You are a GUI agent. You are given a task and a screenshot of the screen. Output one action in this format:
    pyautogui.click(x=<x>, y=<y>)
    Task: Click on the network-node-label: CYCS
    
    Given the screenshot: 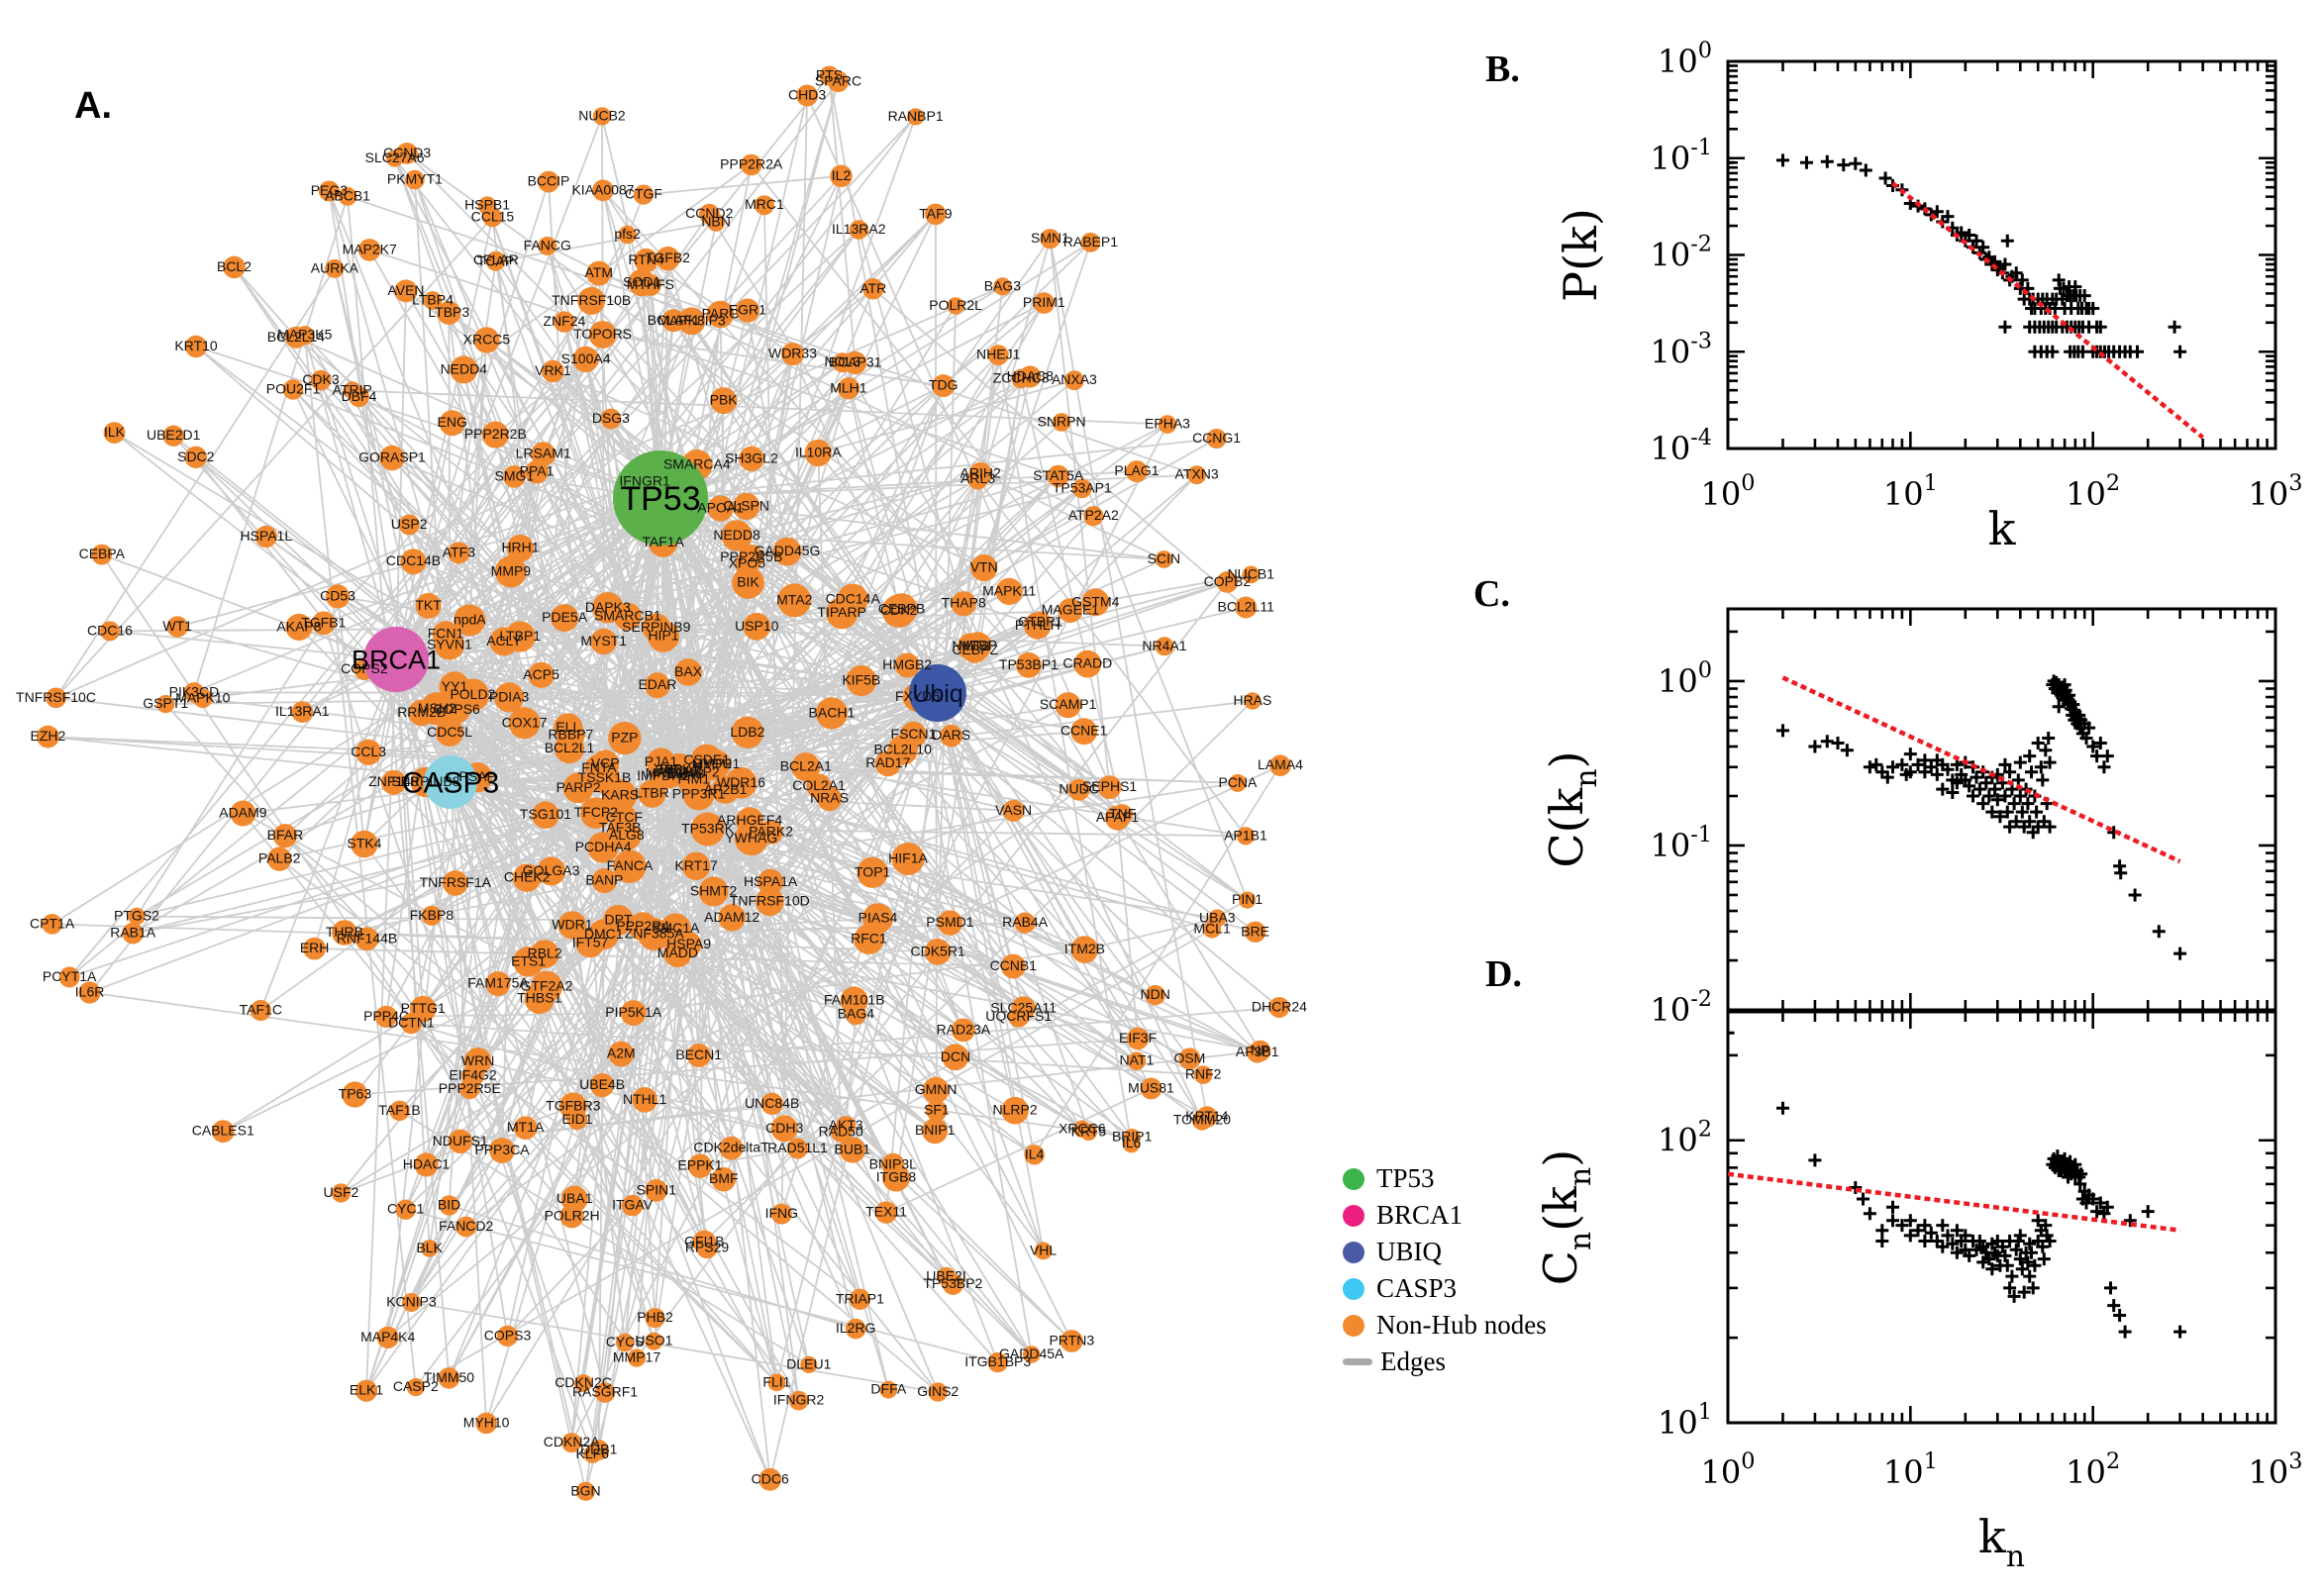 What is the action you would take?
    pyautogui.click(x=626, y=1341)
    